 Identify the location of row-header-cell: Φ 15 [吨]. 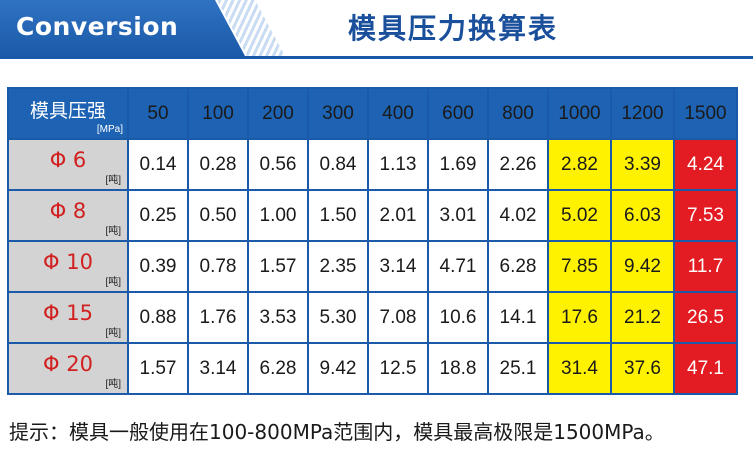
(68, 317).